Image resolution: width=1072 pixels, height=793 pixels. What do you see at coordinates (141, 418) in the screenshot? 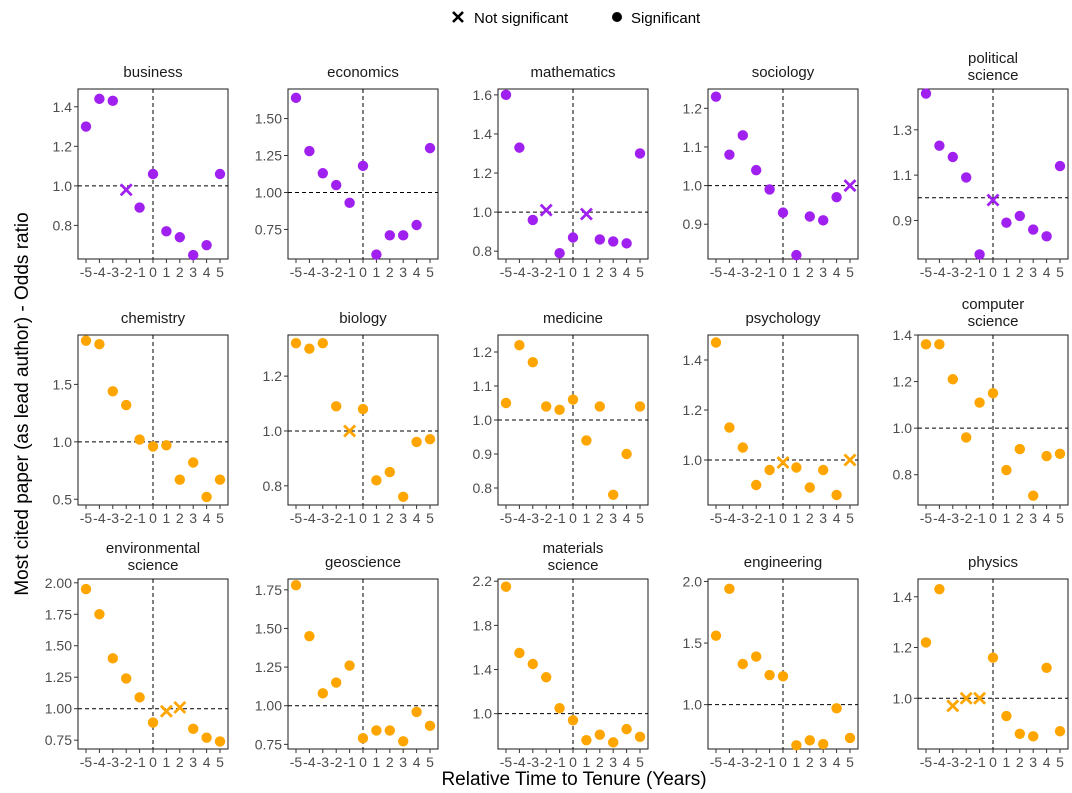
I see `panel: chemistry 0.5 1.0 1.5 -5 -4 -3 -2 -1 0 1 2 3 4 5` at bounding box center [141, 418].